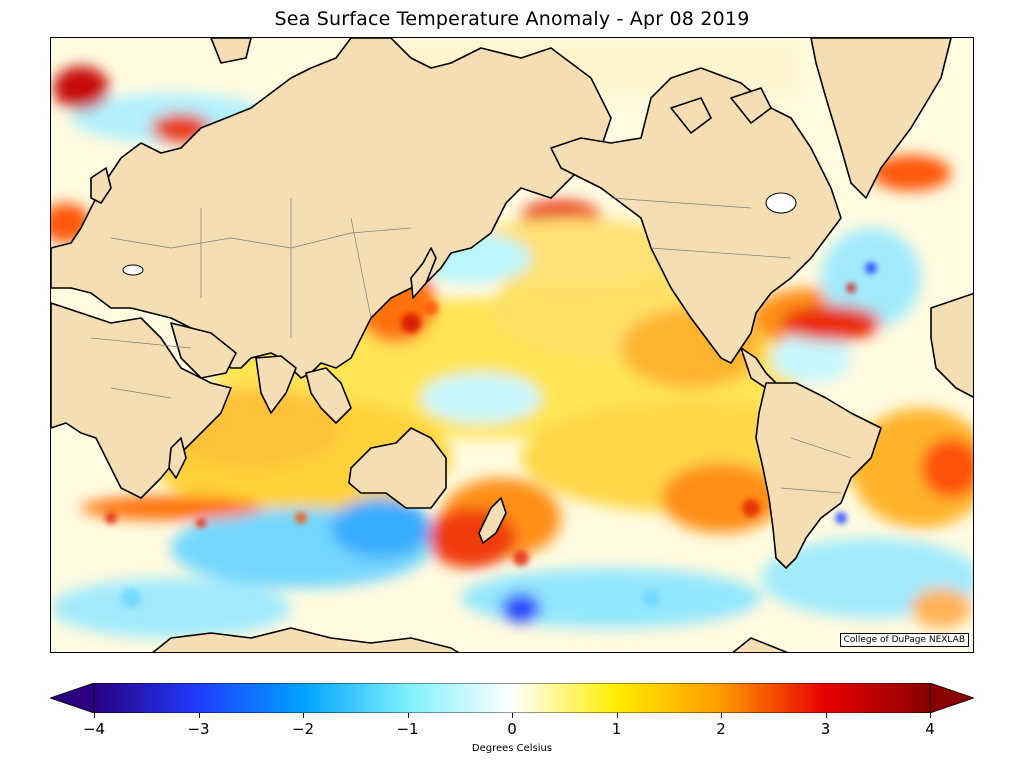 Image resolution: width=1024 pixels, height=768 pixels. What do you see at coordinates (101, 185) in the screenshot?
I see `uk-landmass` at bounding box center [101, 185].